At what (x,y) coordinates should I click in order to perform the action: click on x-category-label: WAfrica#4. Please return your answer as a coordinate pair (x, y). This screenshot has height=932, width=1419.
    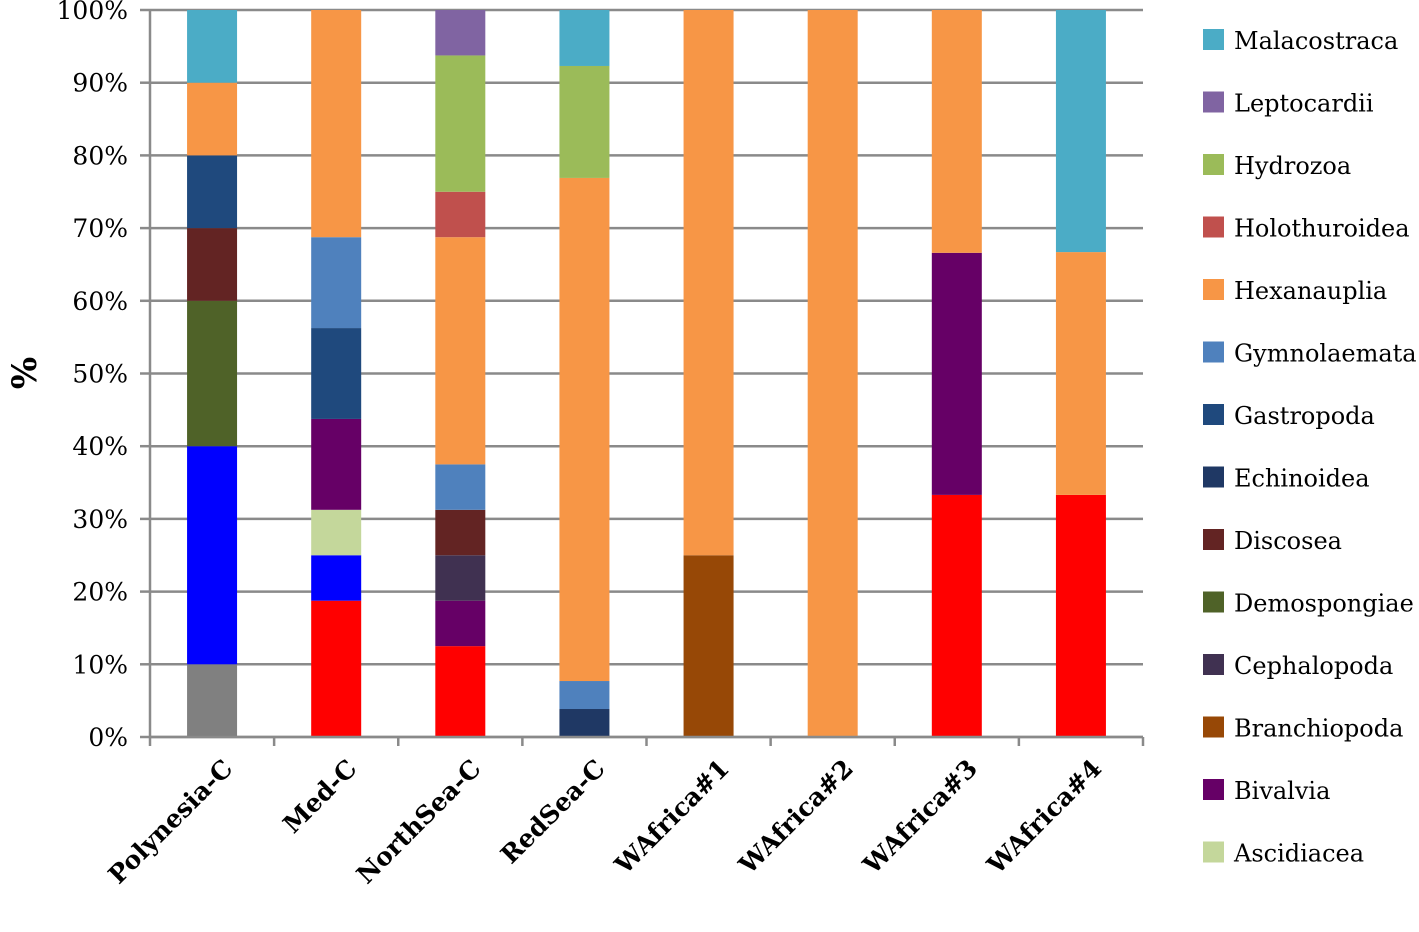
    Looking at the image, I should click on (1044, 817).